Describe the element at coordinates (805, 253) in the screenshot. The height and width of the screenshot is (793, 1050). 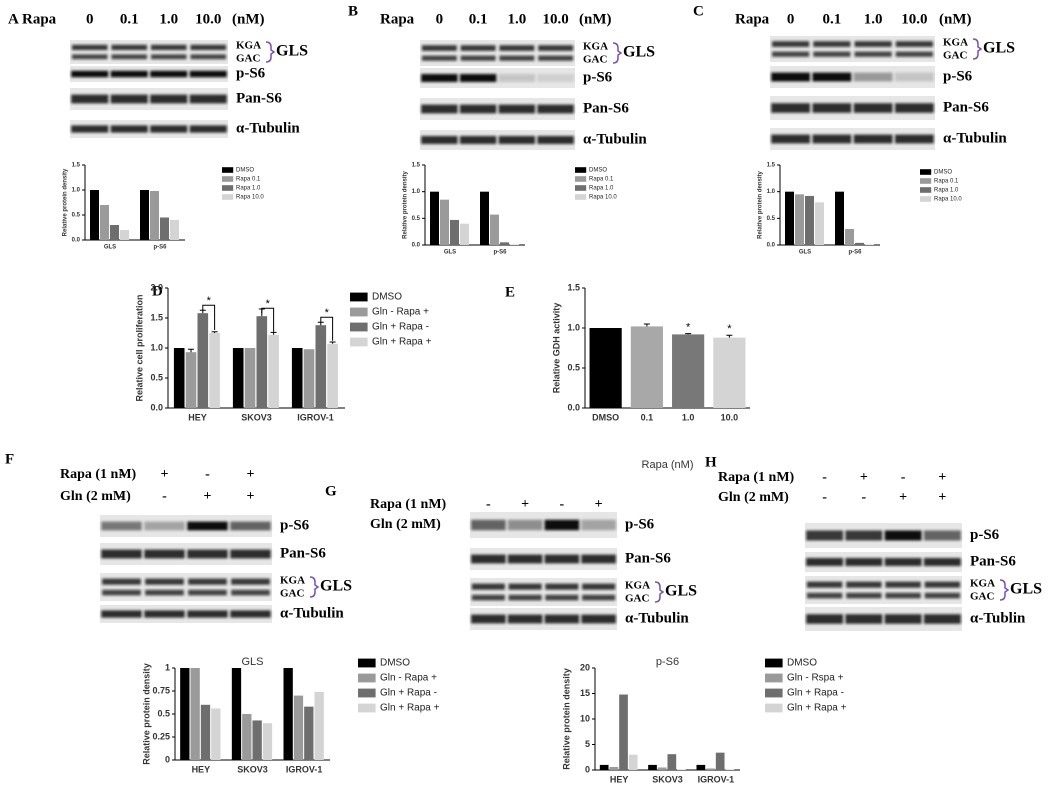
I see `x-tick-label: GLS` at that location.